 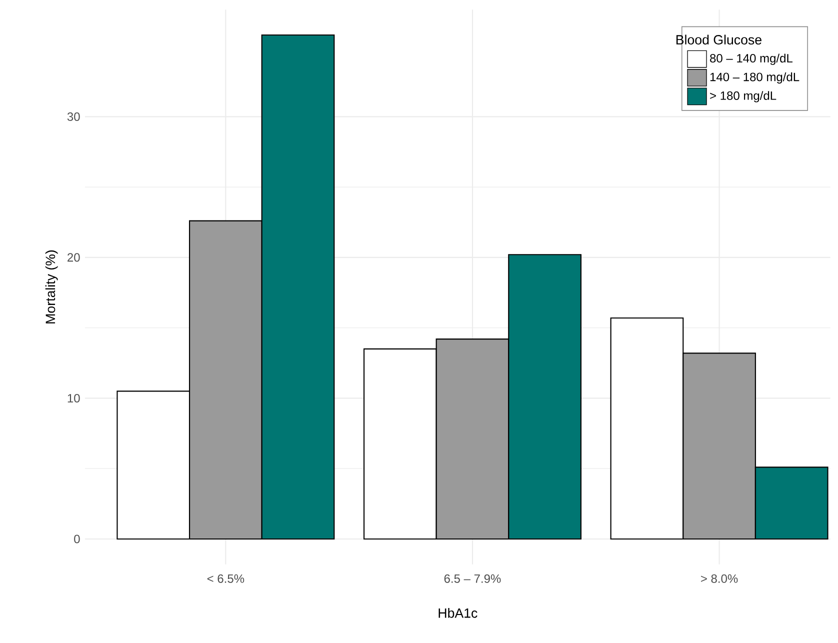 What do you see at coordinates (743, 96) in the screenshot?
I see `legend-label: > 180 mg/dL` at bounding box center [743, 96].